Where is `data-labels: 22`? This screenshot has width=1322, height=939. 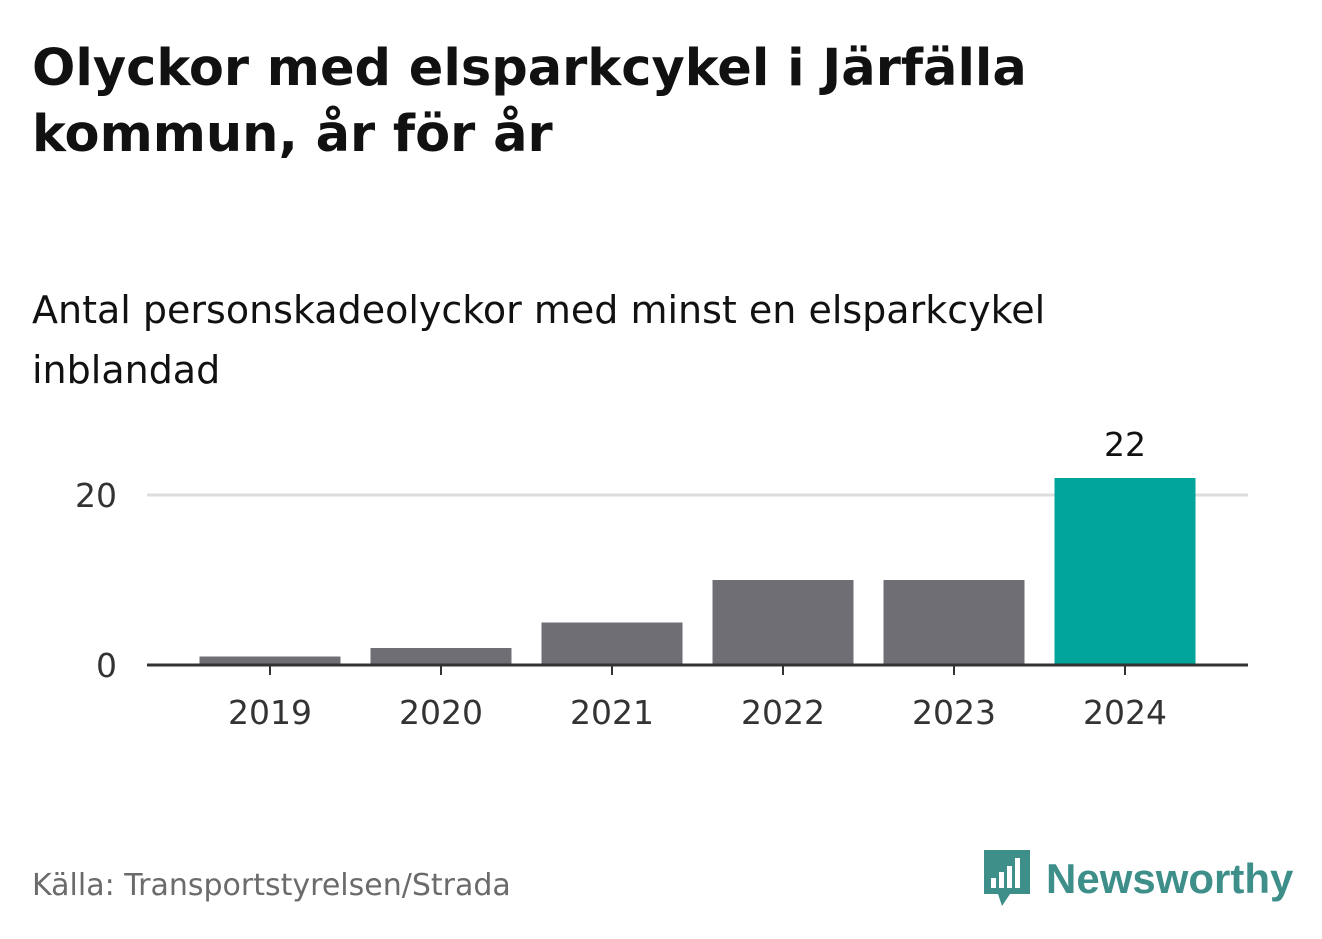 data-labels: 22 is located at coordinates (1125, 444).